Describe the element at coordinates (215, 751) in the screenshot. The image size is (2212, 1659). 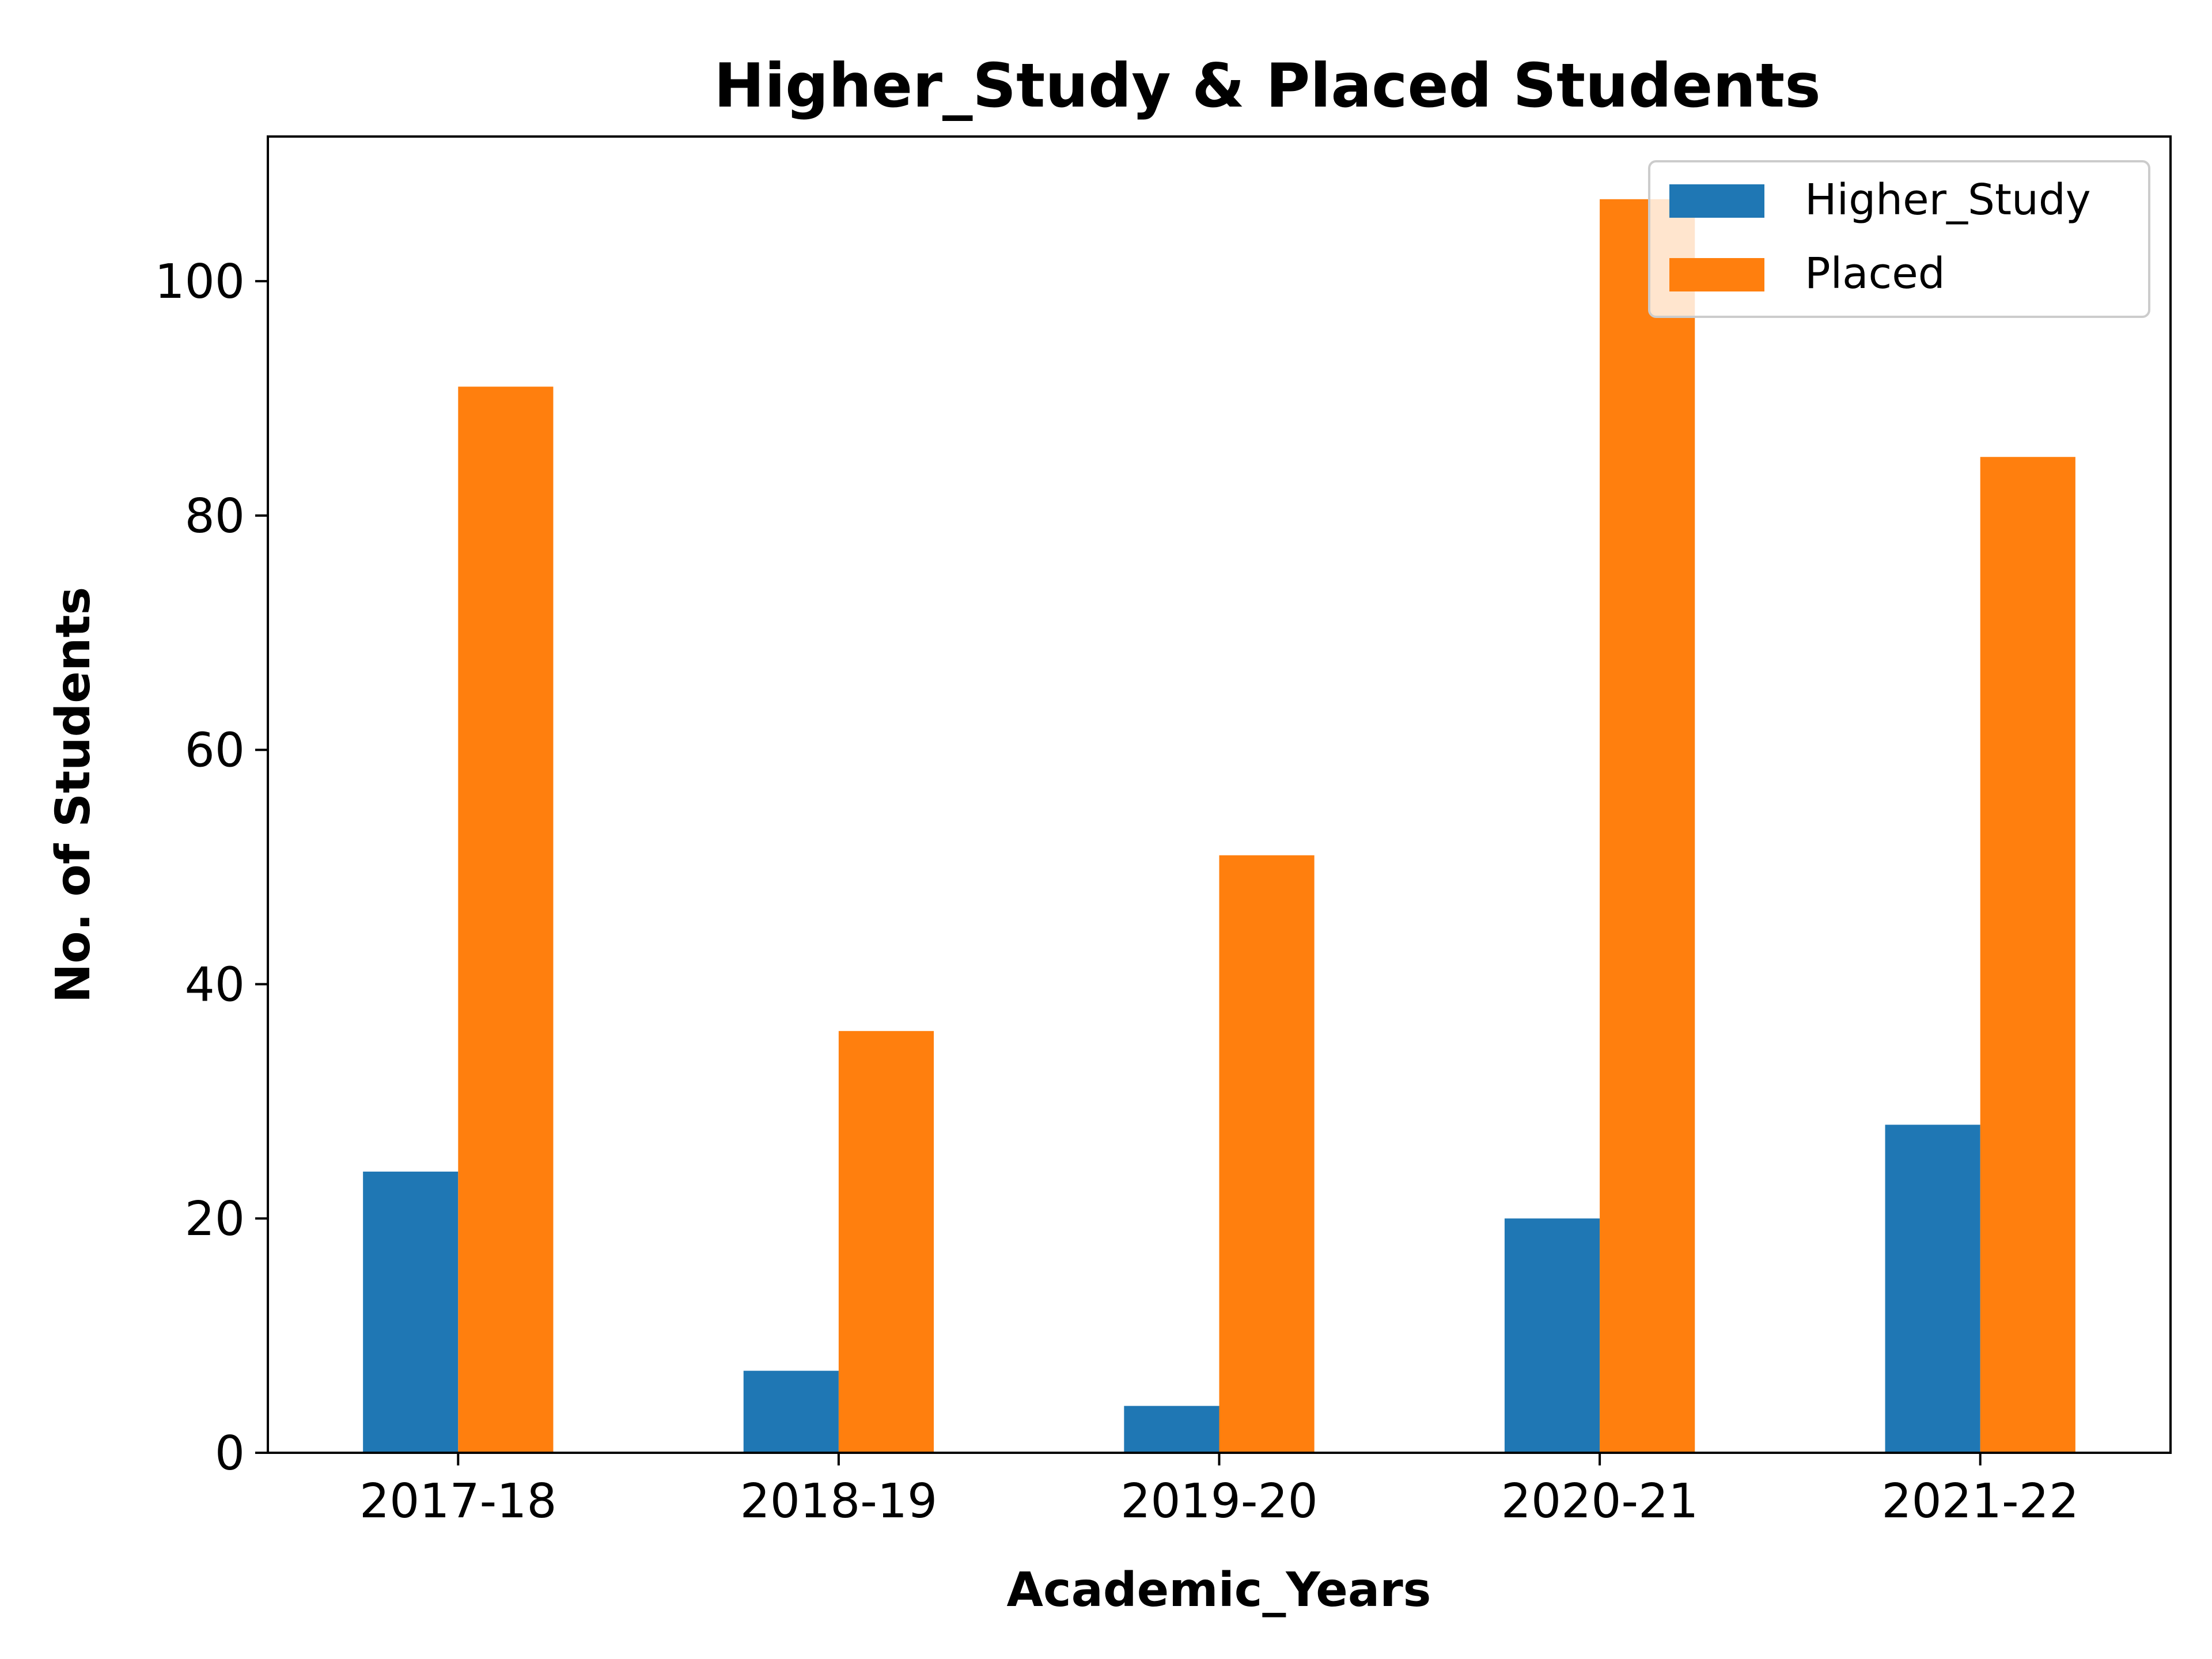
I see `y-tick-label: 60` at that location.